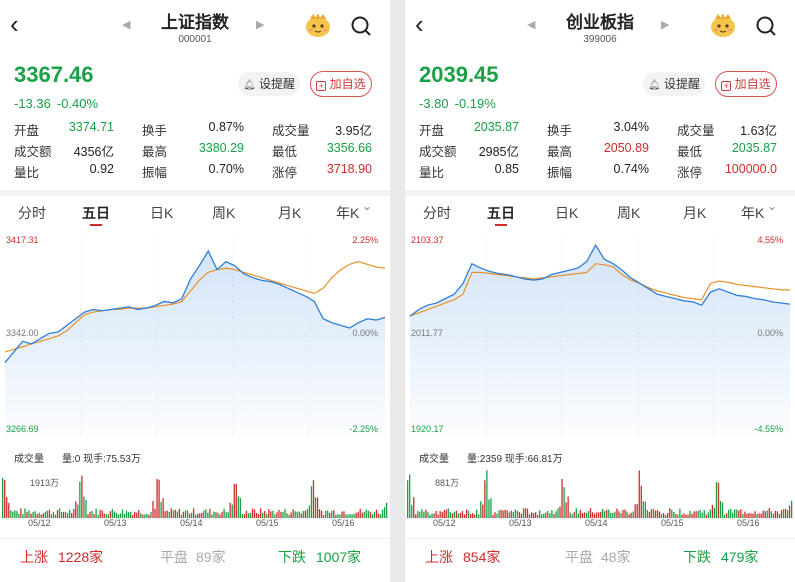 Image resolution: width=795 pixels, height=582 pixels. I want to click on stat-label: 涨停, so click(285, 173).